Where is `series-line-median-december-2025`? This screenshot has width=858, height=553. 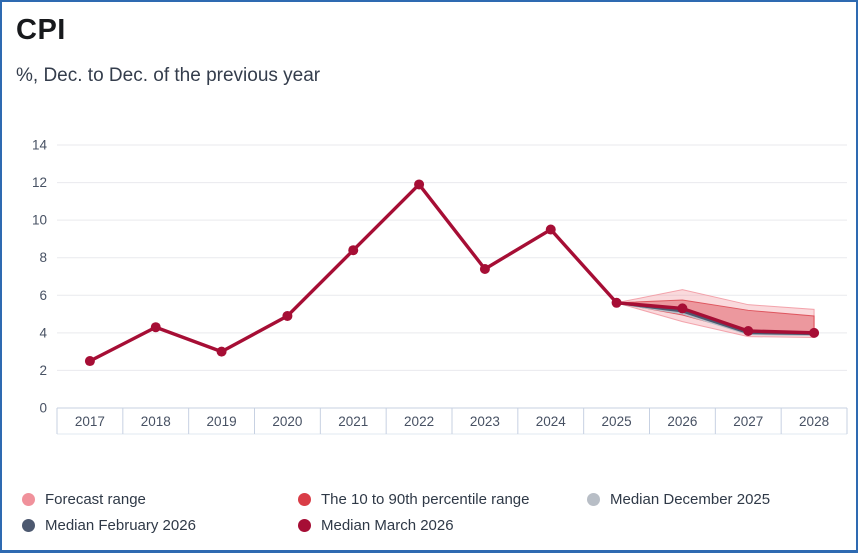 series-line-median-december-2025 is located at coordinates (715, 319).